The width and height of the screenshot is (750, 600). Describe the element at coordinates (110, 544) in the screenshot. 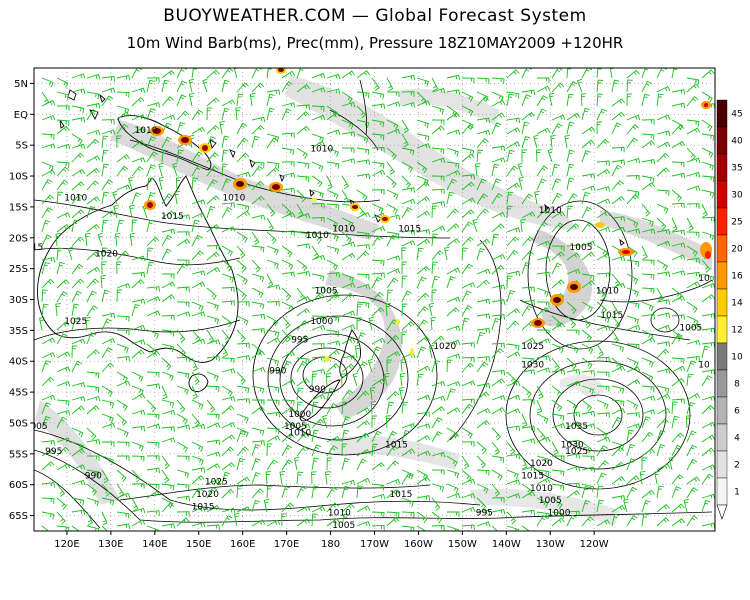

I see `lon-label: 130E` at that location.